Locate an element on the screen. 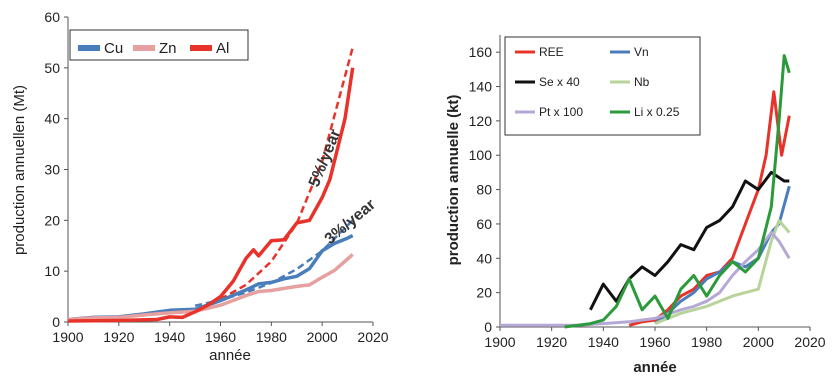 The width and height of the screenshot is (840, 378). left-y-tick-label: 0 is located at coordinates (56, 322).